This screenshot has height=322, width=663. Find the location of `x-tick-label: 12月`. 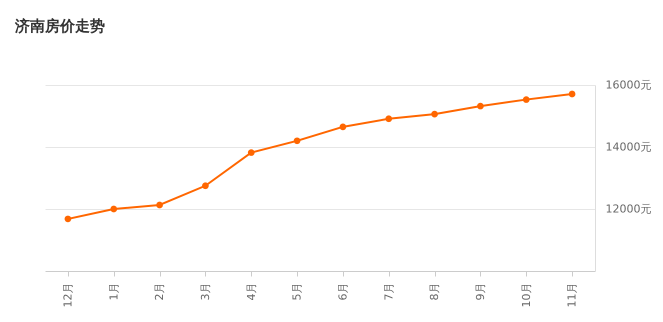

x-tick-label: 12月 is located at coordinates (67, 295).